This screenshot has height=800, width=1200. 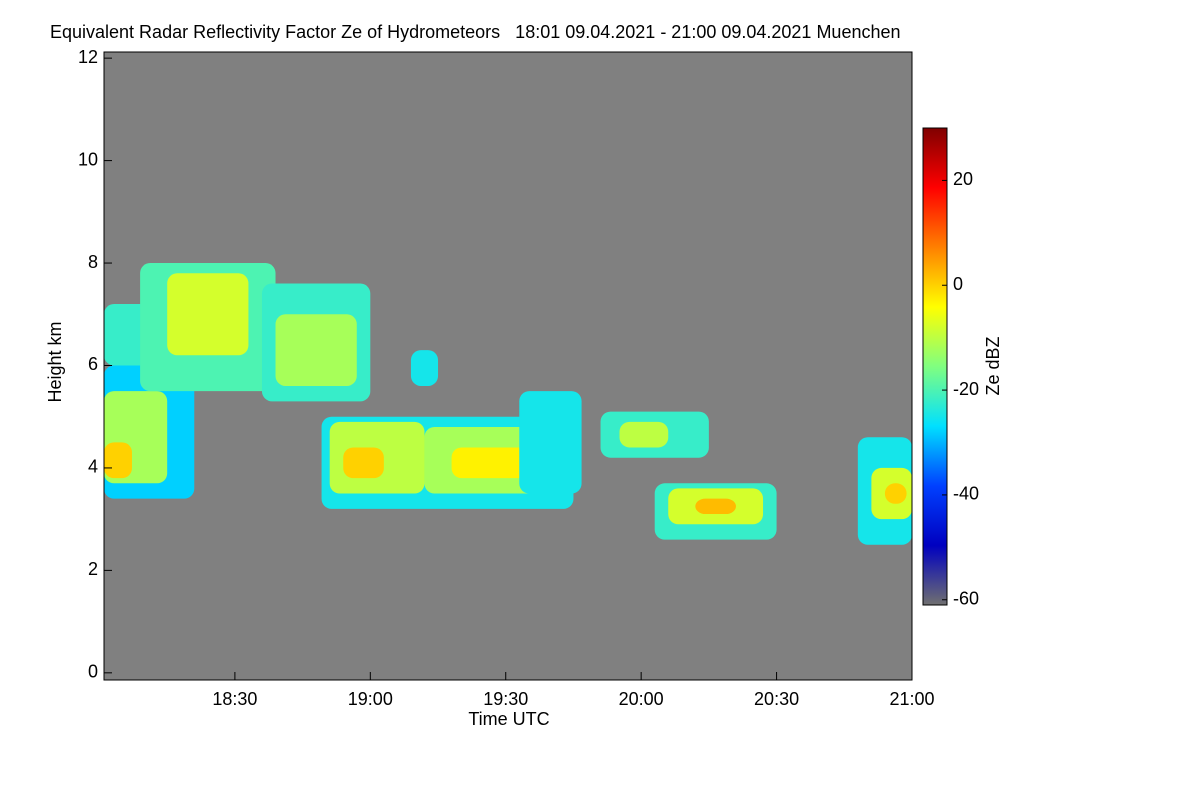 What do you see at coordinates (911, 699) in the screenshot?
I see `x-tick-label: 21:00` at bounding box center [911, 699].